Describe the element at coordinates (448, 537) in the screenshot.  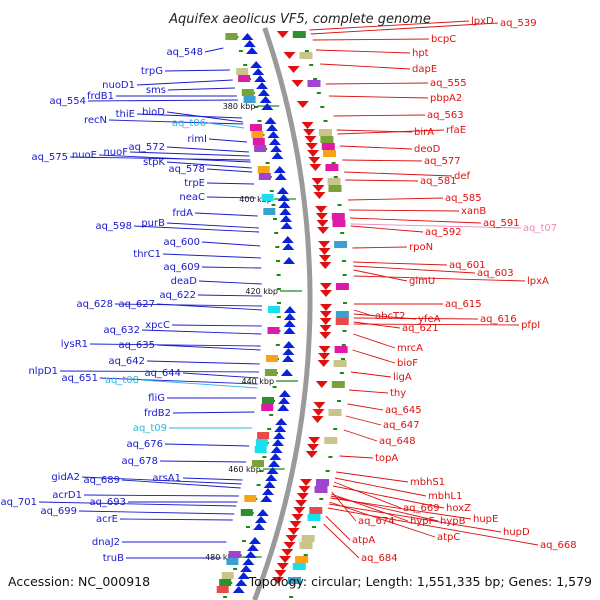
I see `right-gene-label: atpC` at that location.